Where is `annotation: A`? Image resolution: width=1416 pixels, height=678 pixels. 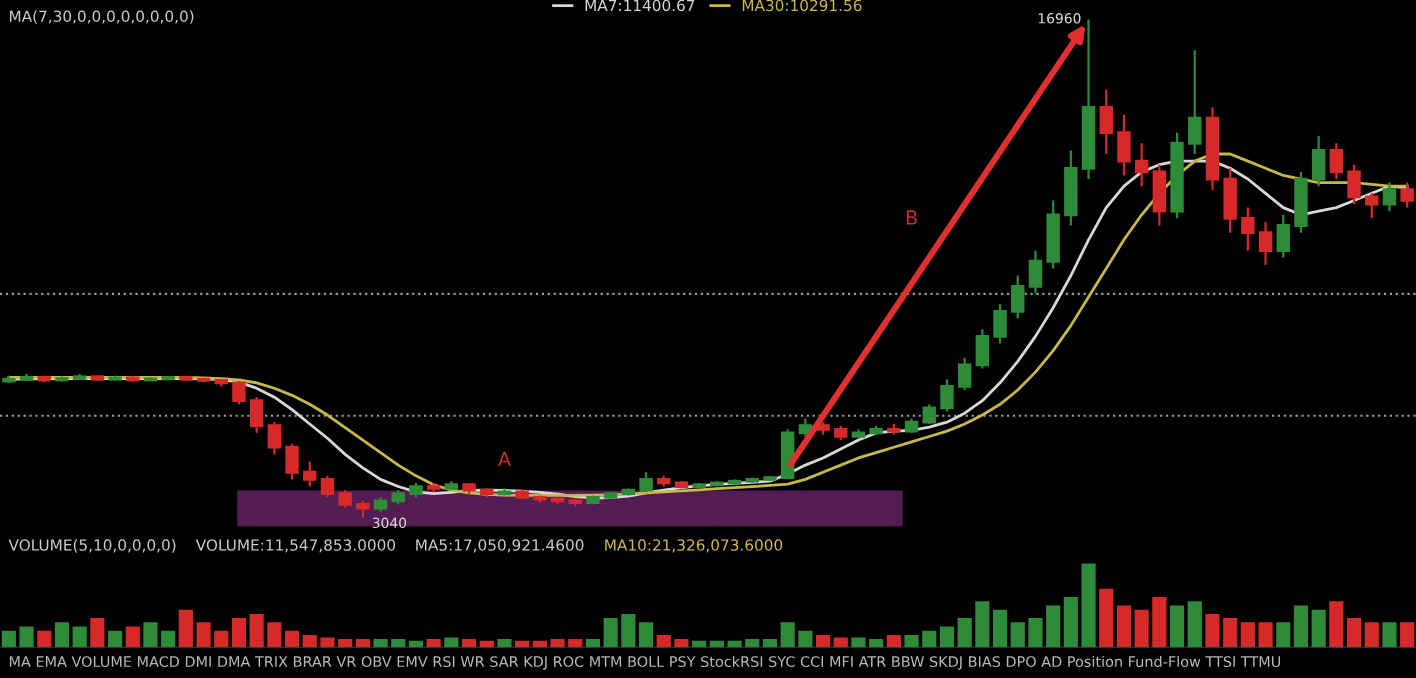
annotation: A is located at coordinates (504, 458).